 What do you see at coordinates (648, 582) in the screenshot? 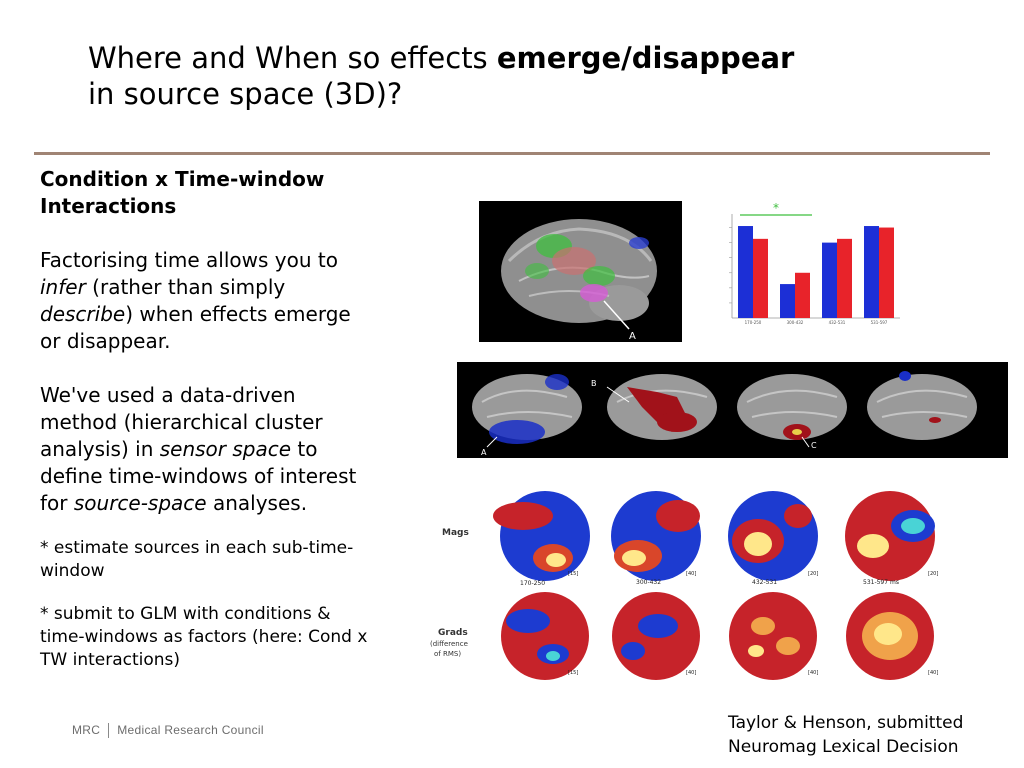
I see `tw-label-2: 300-432` at bounding box center [648, 582].